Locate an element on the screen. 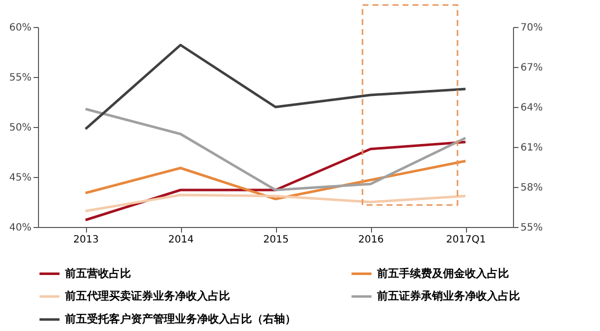 Image resolution: width=600 pixels, height=331 pixels. x-tick-label: 2015 is located at coordinates (276, 240).